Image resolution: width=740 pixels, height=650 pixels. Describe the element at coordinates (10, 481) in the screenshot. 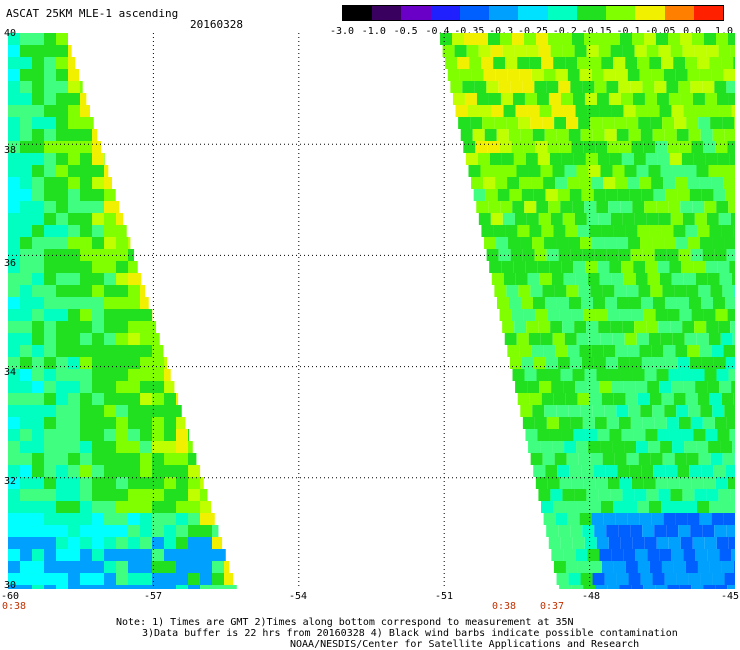

I see `lat-label-32: 32` at that location.